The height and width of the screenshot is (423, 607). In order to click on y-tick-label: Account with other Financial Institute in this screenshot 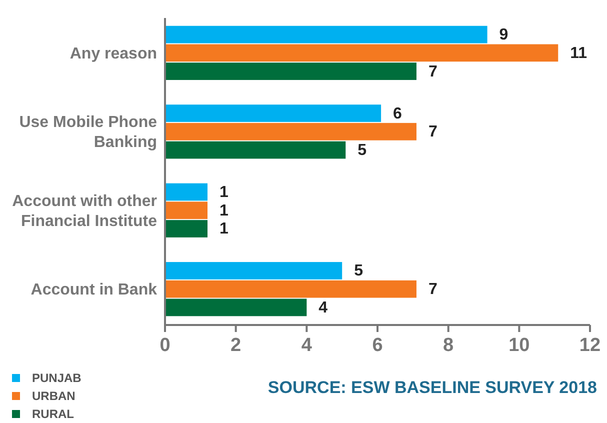, I will do `click(85, 211)`.